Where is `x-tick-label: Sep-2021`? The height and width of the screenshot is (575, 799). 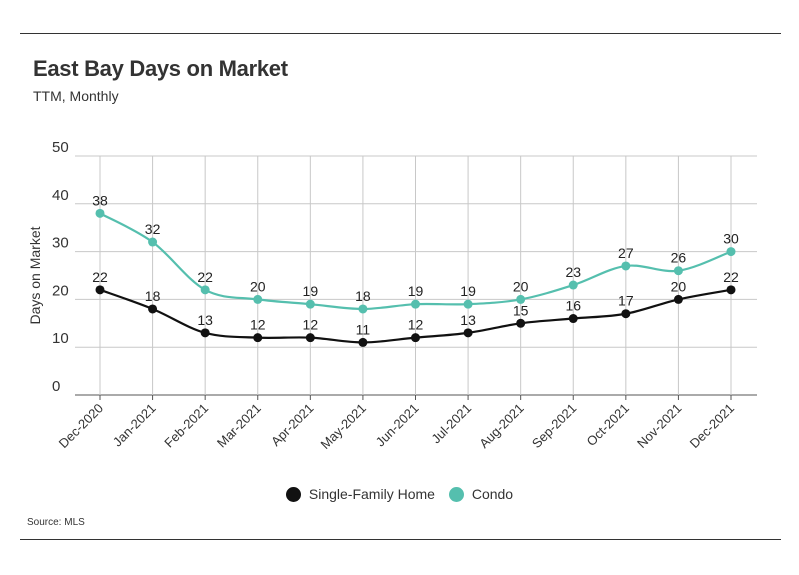
x-tick-label: Sep-2021 is located at coordinates (554, 426).